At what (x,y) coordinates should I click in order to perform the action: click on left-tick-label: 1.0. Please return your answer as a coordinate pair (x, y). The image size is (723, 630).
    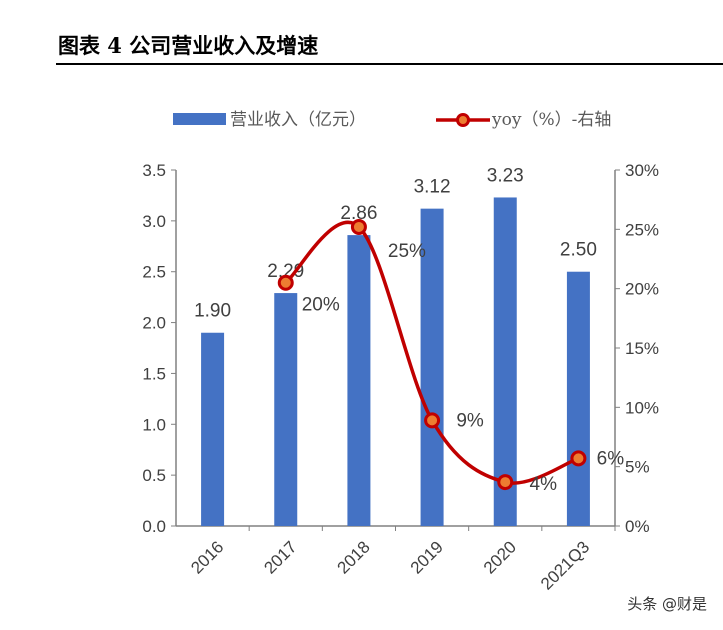
    Looking at the image, I should click on (154, 424).